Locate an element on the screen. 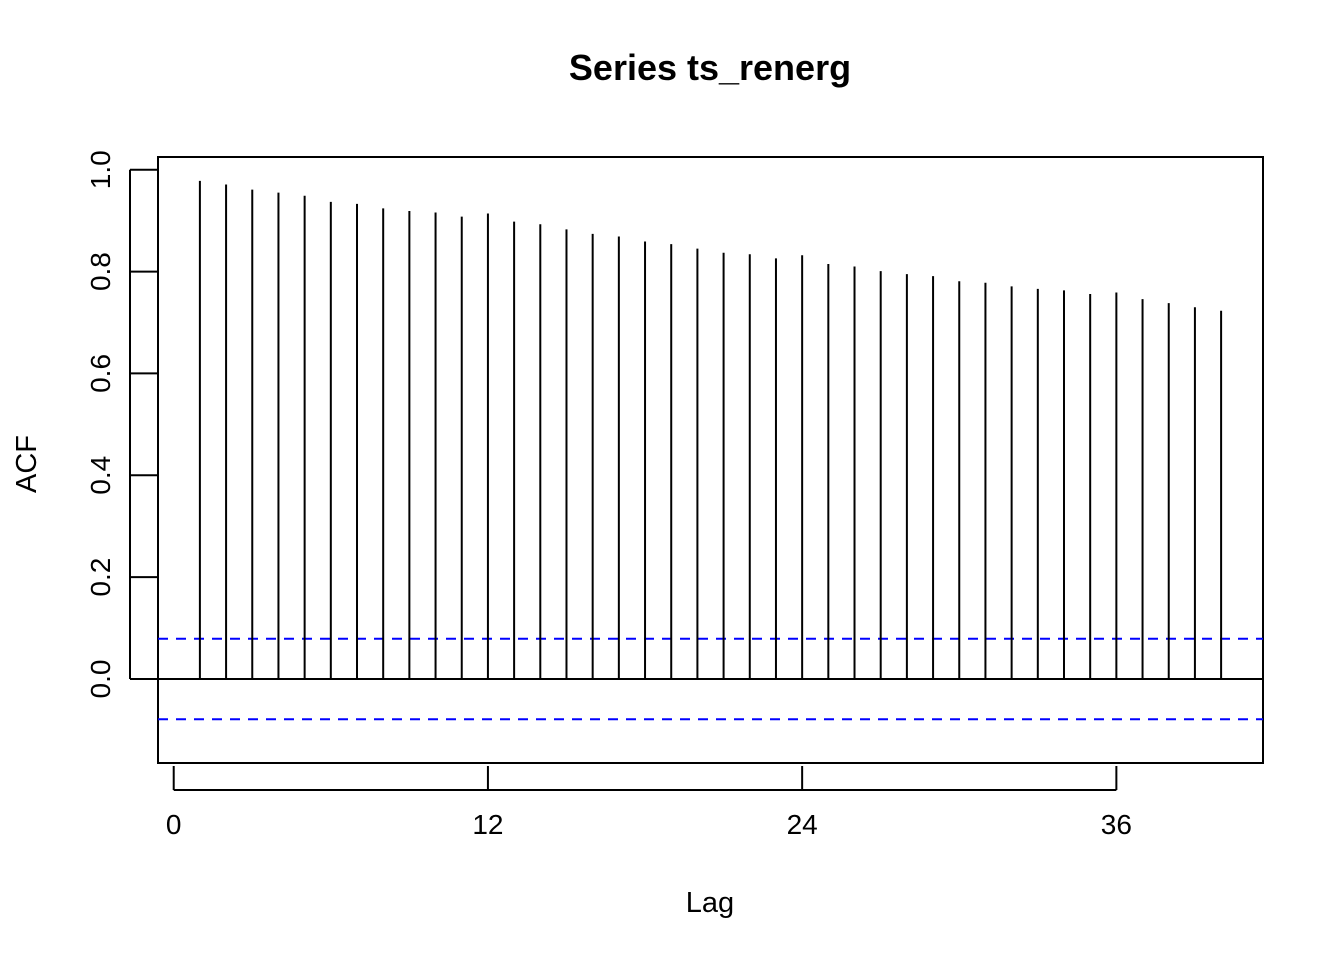 The width and height of the screenshot is (1344, 960). y-tick-label: 0.4 is located at coordinates (100, 475).